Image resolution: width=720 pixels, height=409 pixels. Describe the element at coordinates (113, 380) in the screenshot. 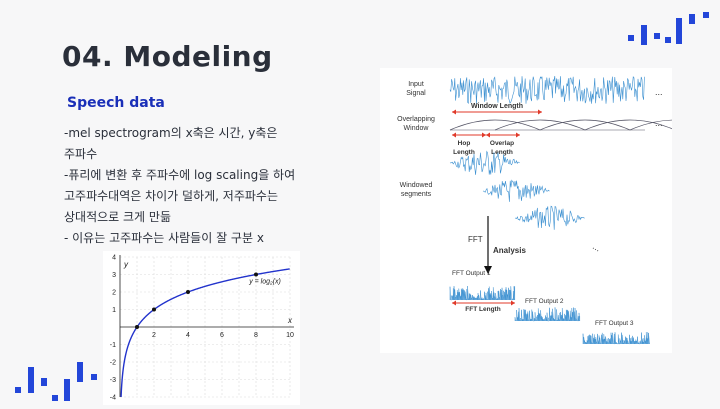

I see `y-tick-label: -3` at that location.